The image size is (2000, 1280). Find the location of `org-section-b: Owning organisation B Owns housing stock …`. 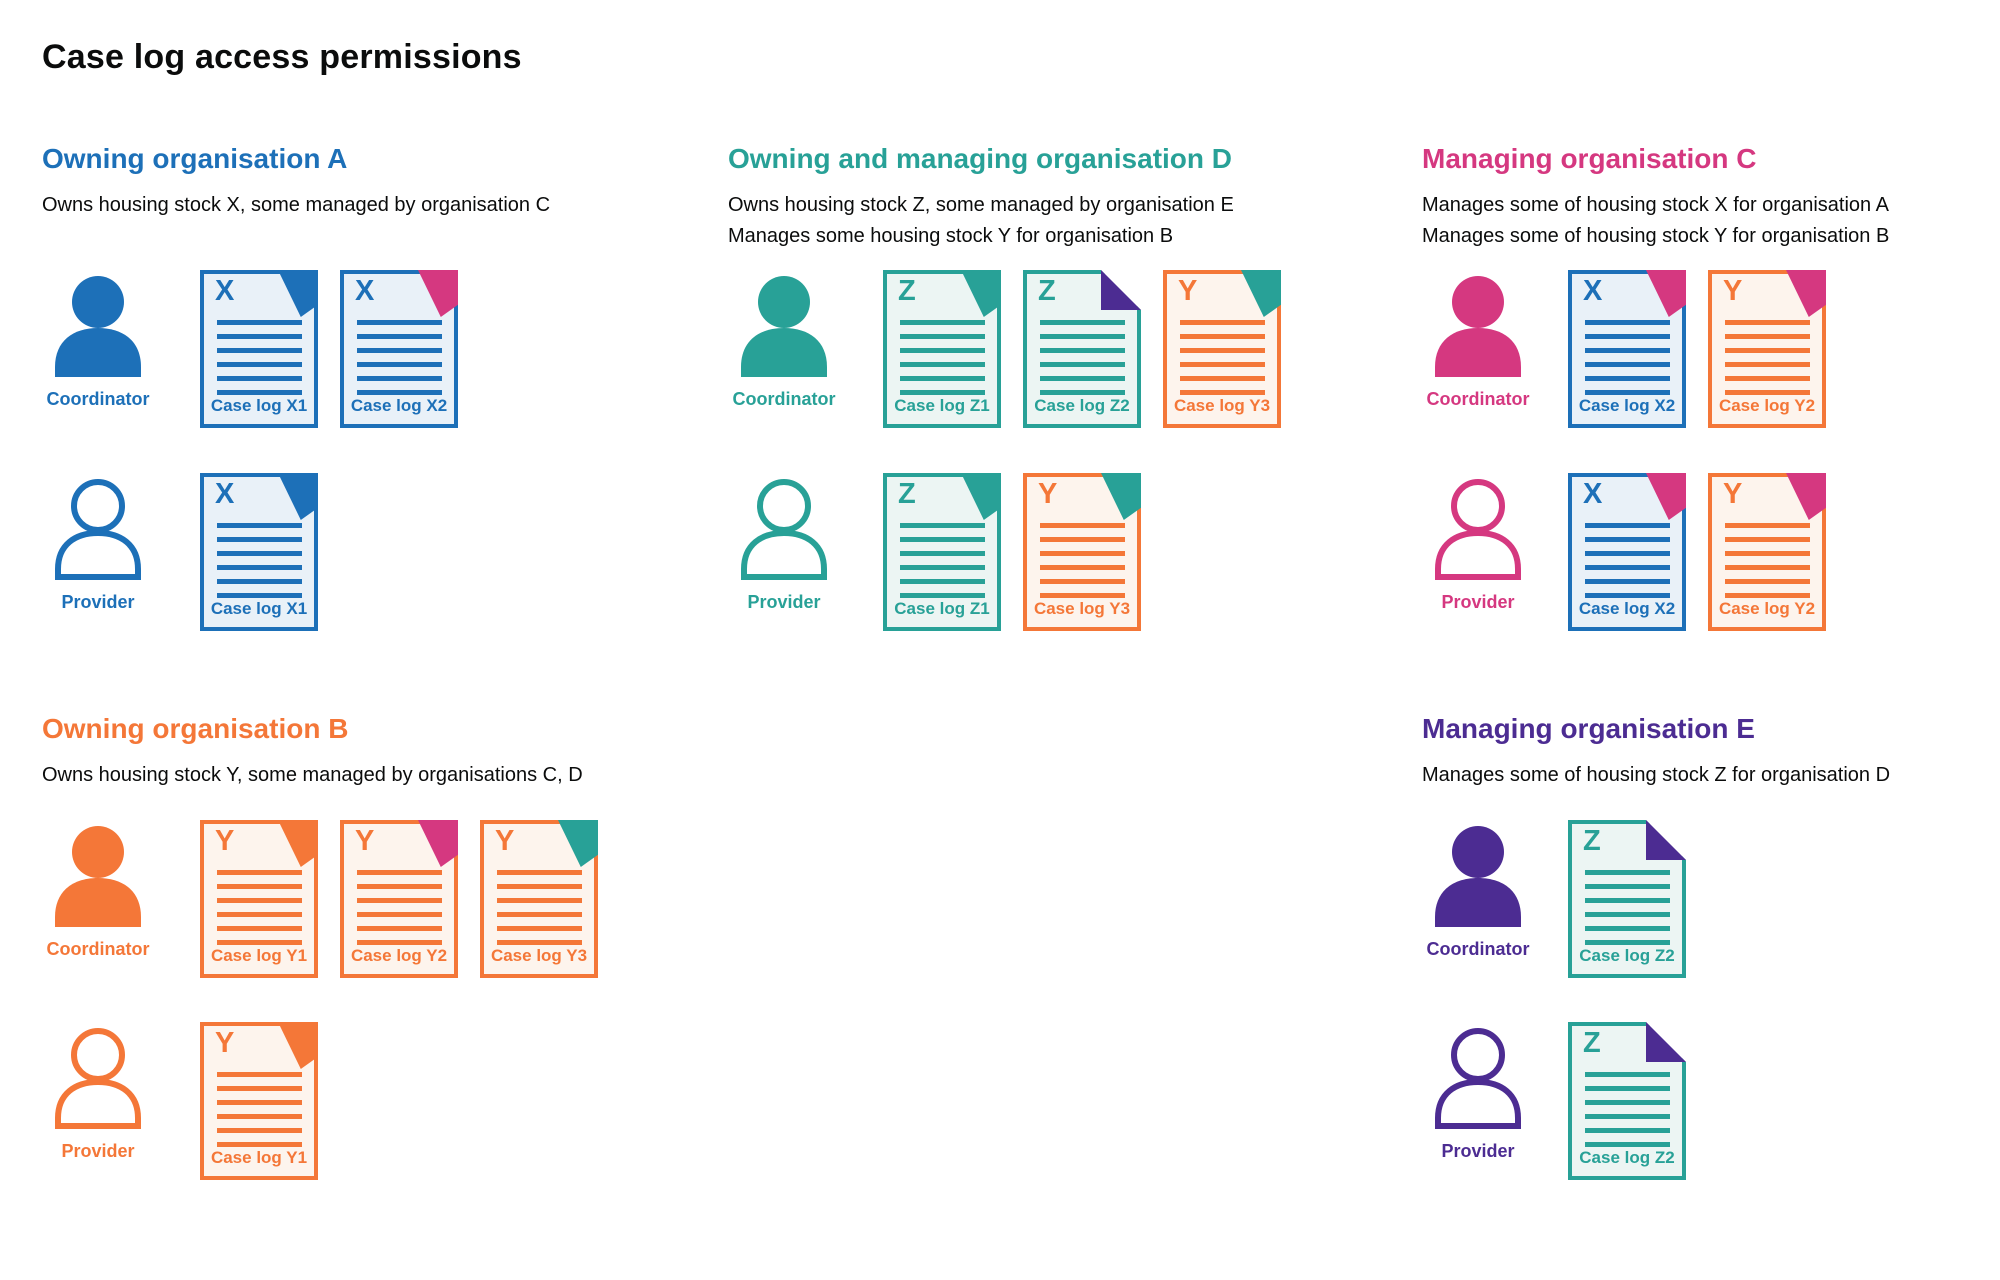

org-section-b: Owning organisation B Owns housing stock … is located at coordinates (372, 946).